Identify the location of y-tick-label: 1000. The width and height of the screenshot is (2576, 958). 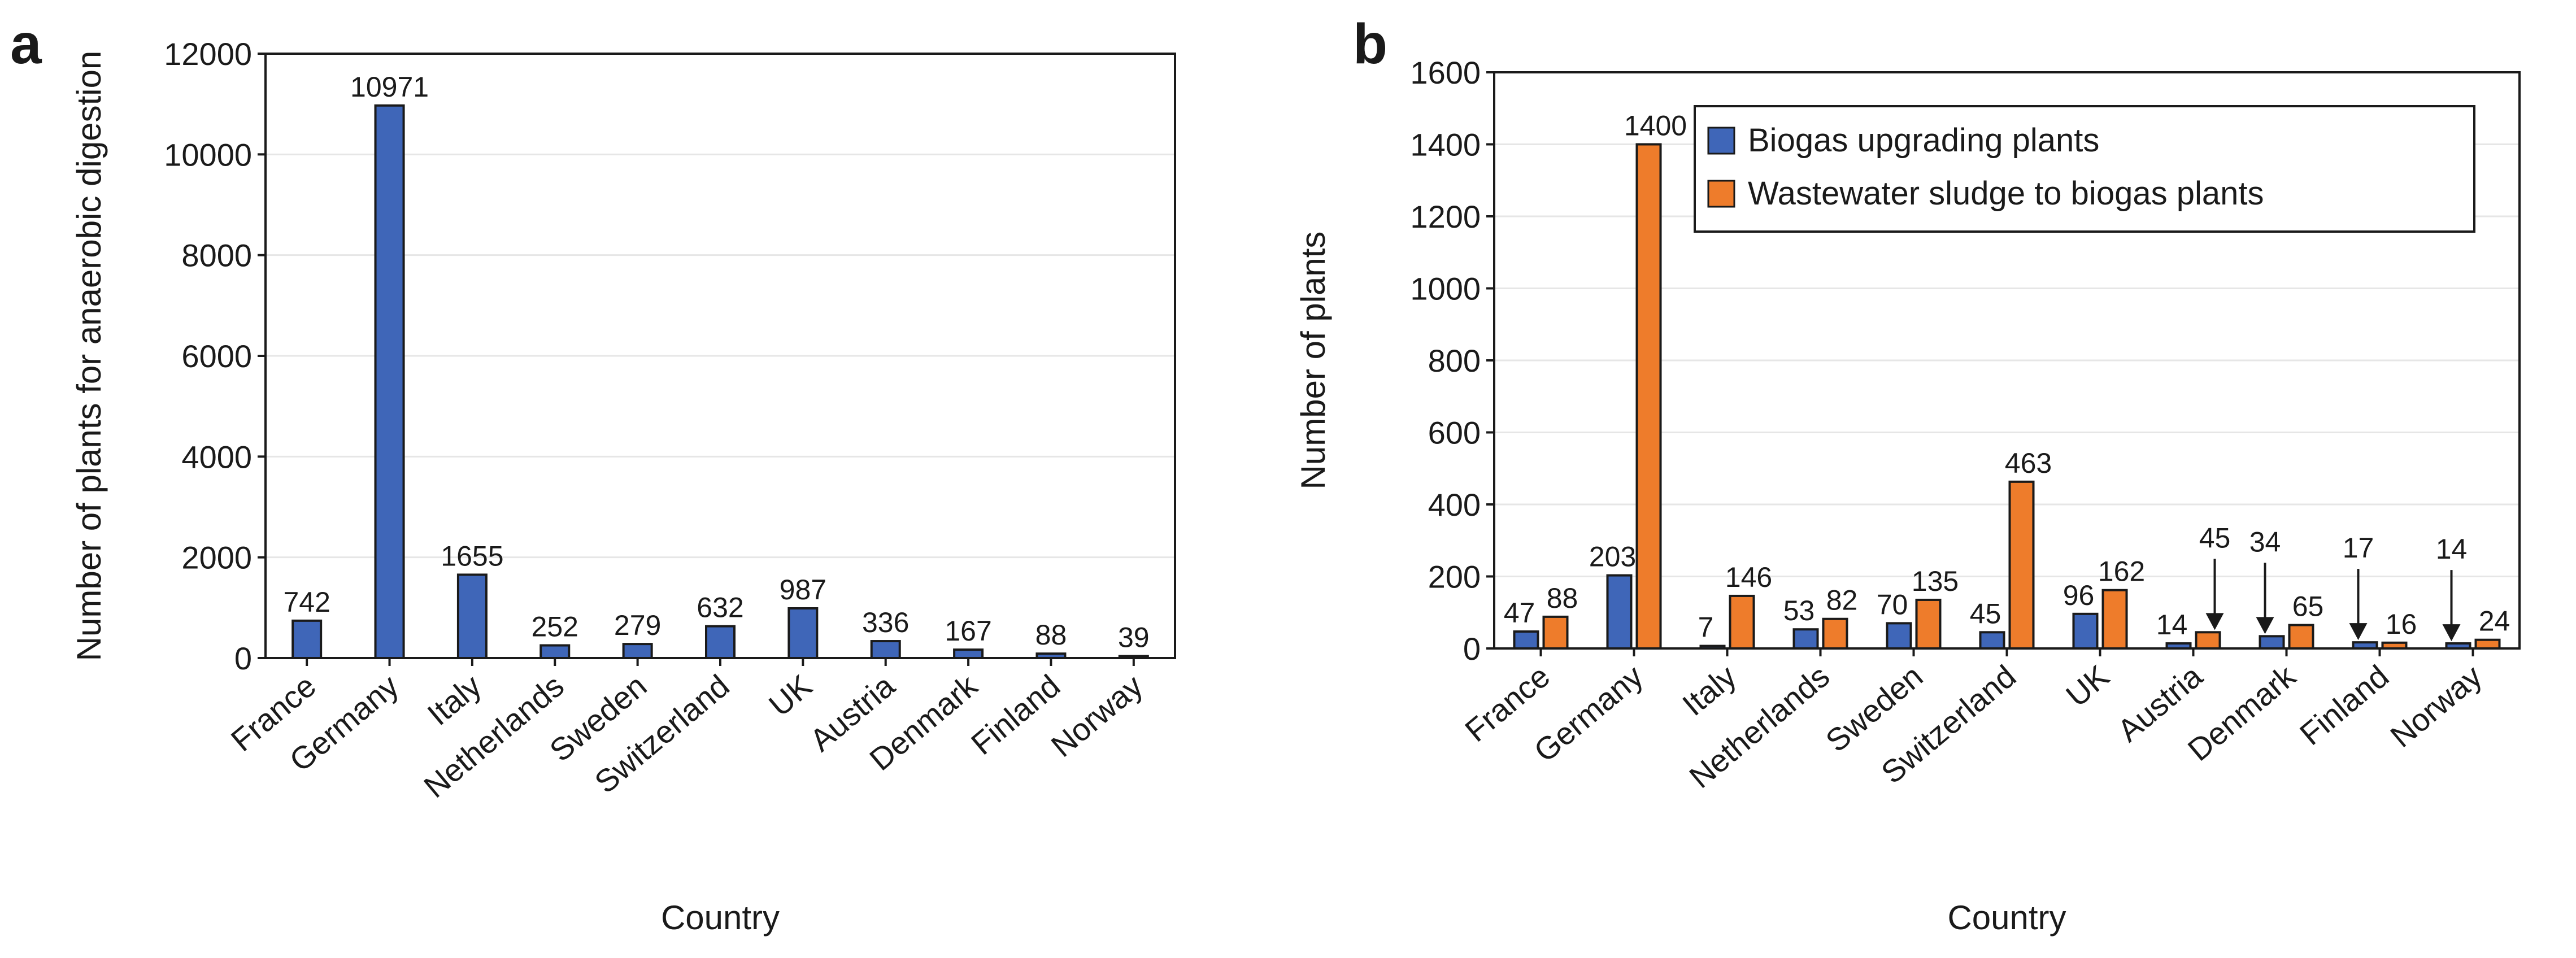
(1445, 289).